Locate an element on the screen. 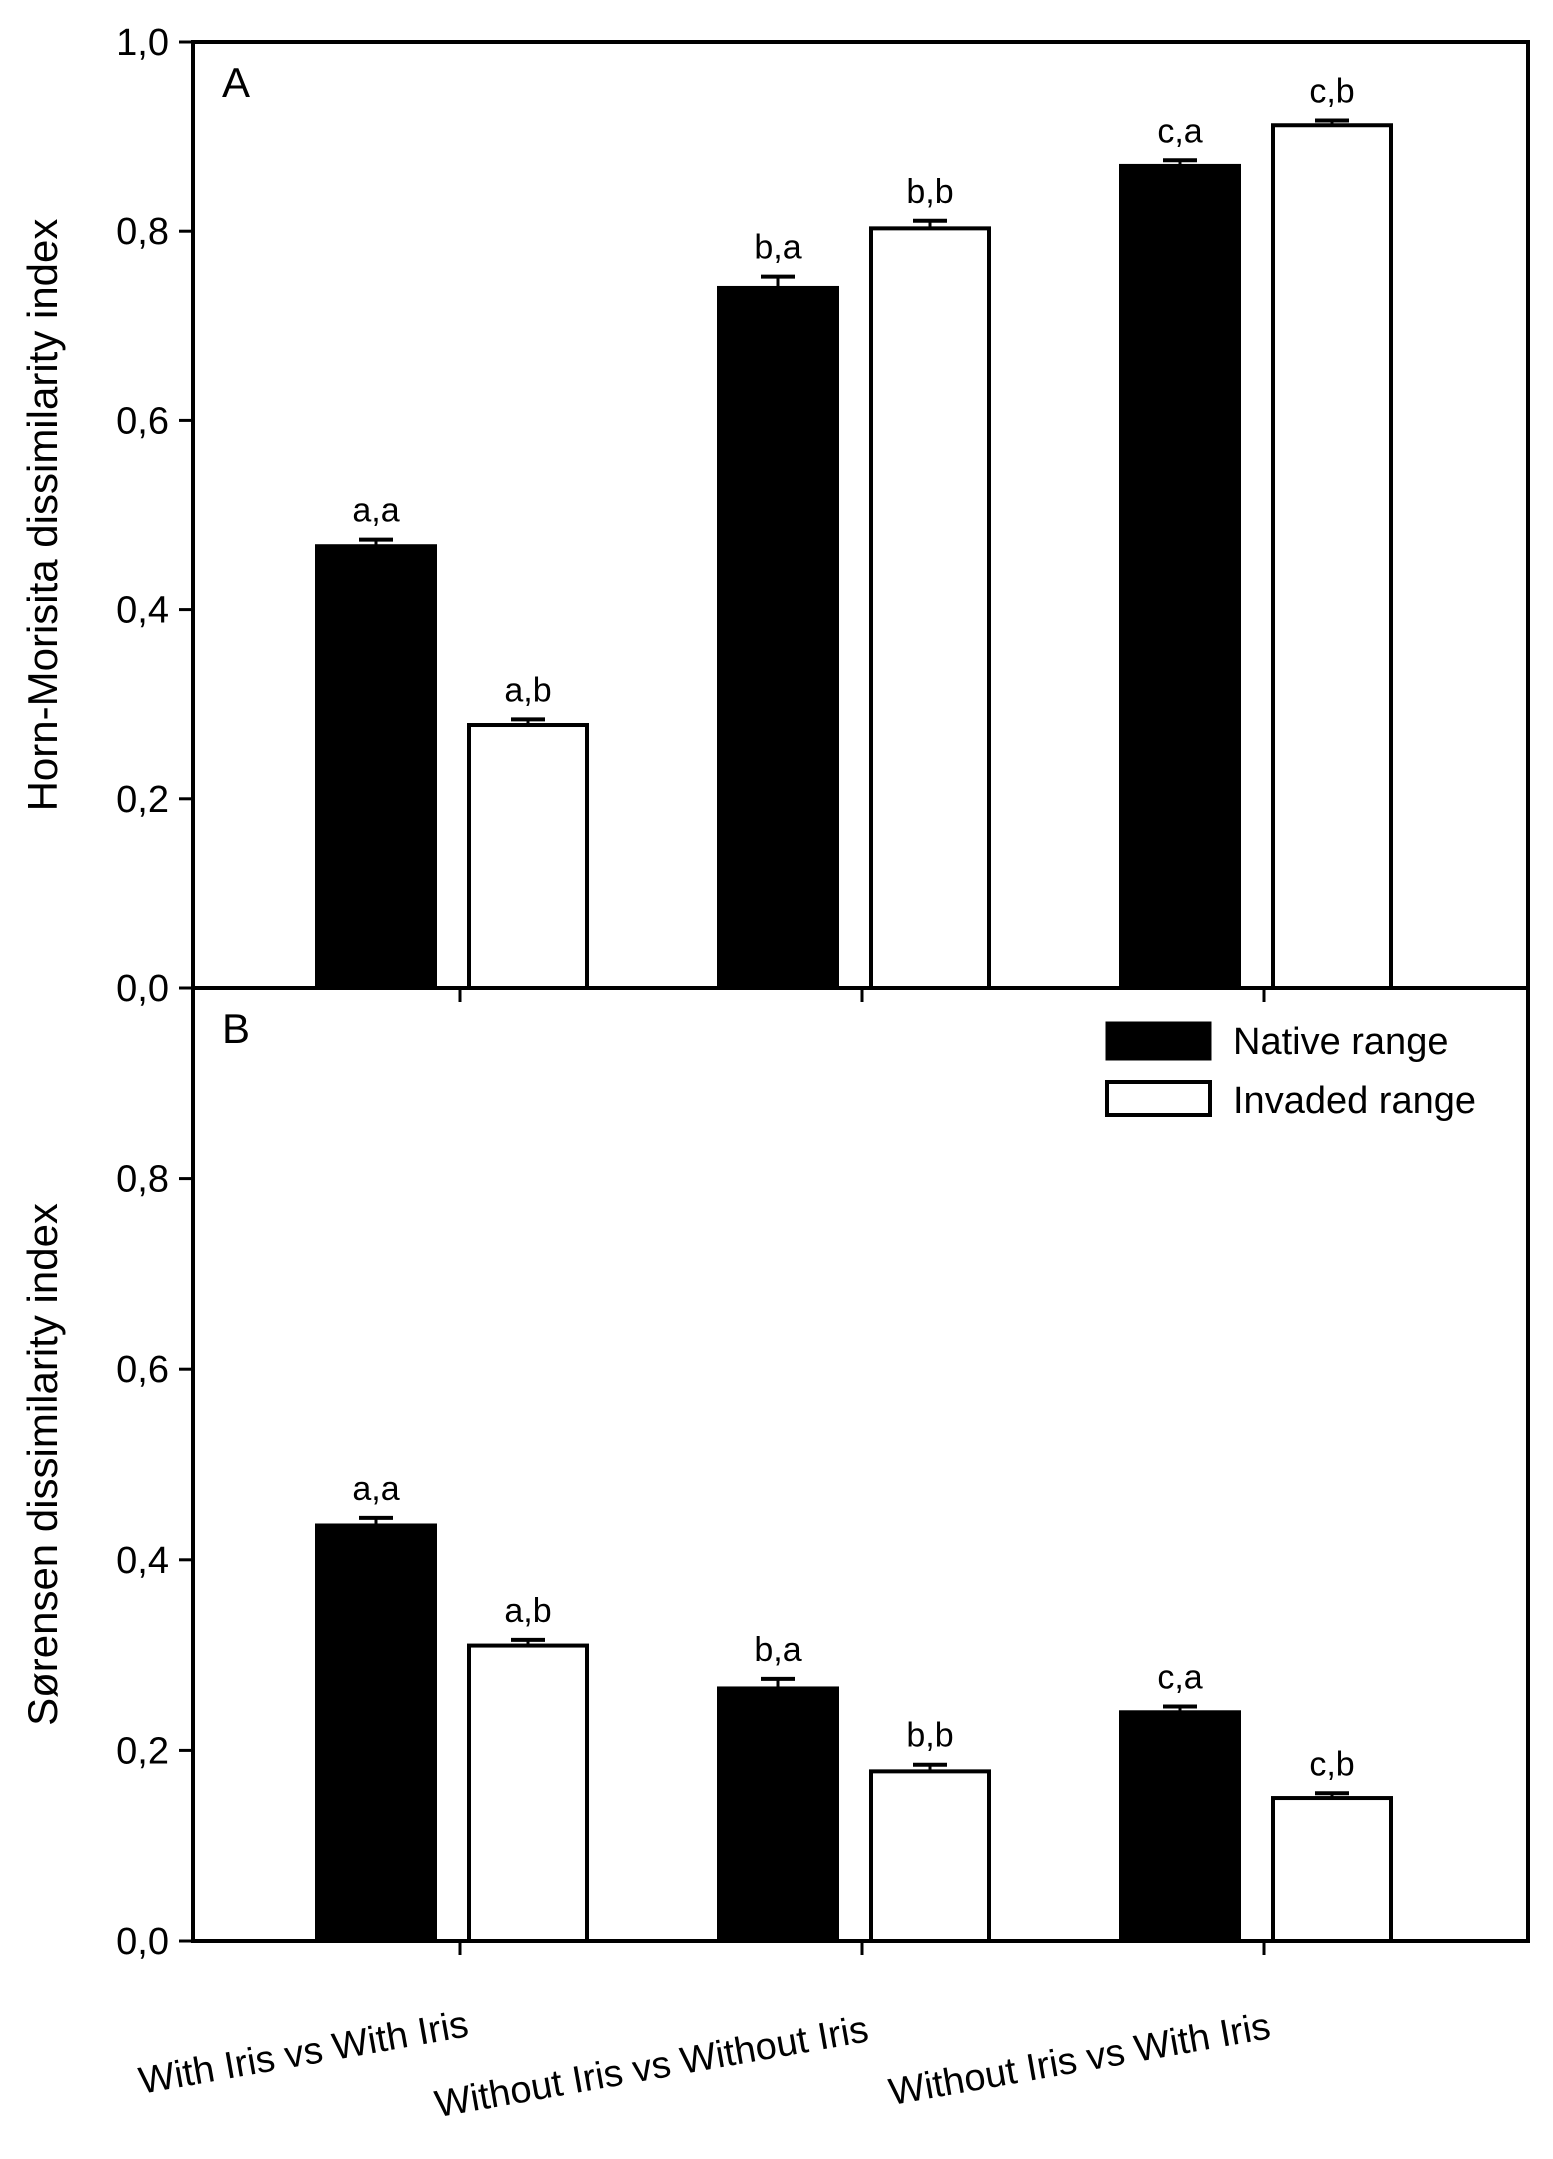 Image resolution: width=1553 pixels, height=2159 pixels. y-tick-label-b: 0,2 is located at coordinates (142, 1751).